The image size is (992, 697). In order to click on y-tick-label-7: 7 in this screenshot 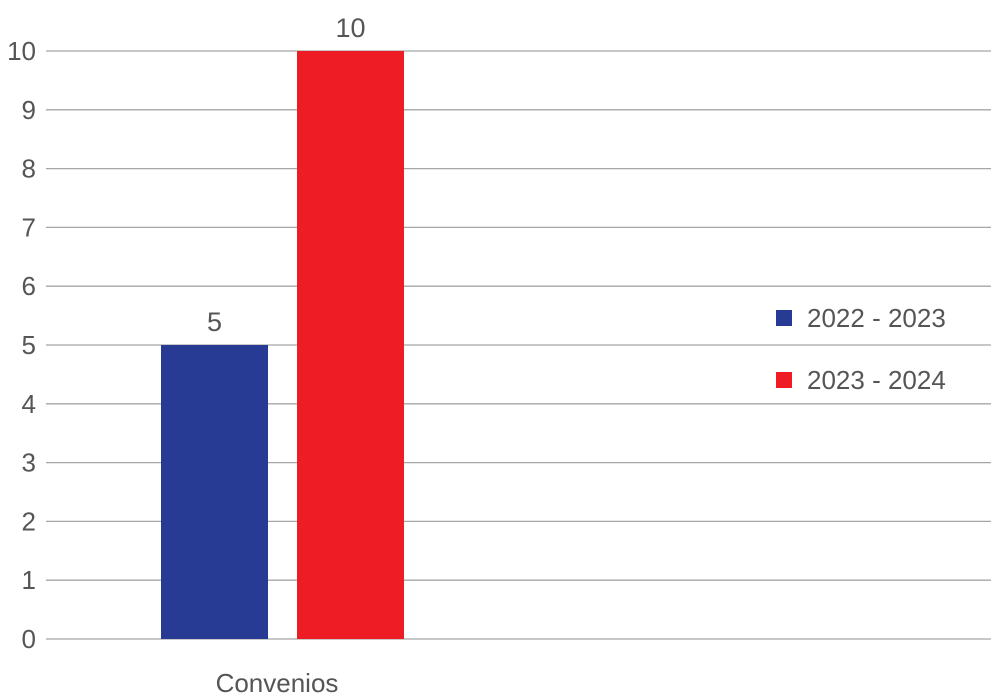, I will do `click(29, 227)`.